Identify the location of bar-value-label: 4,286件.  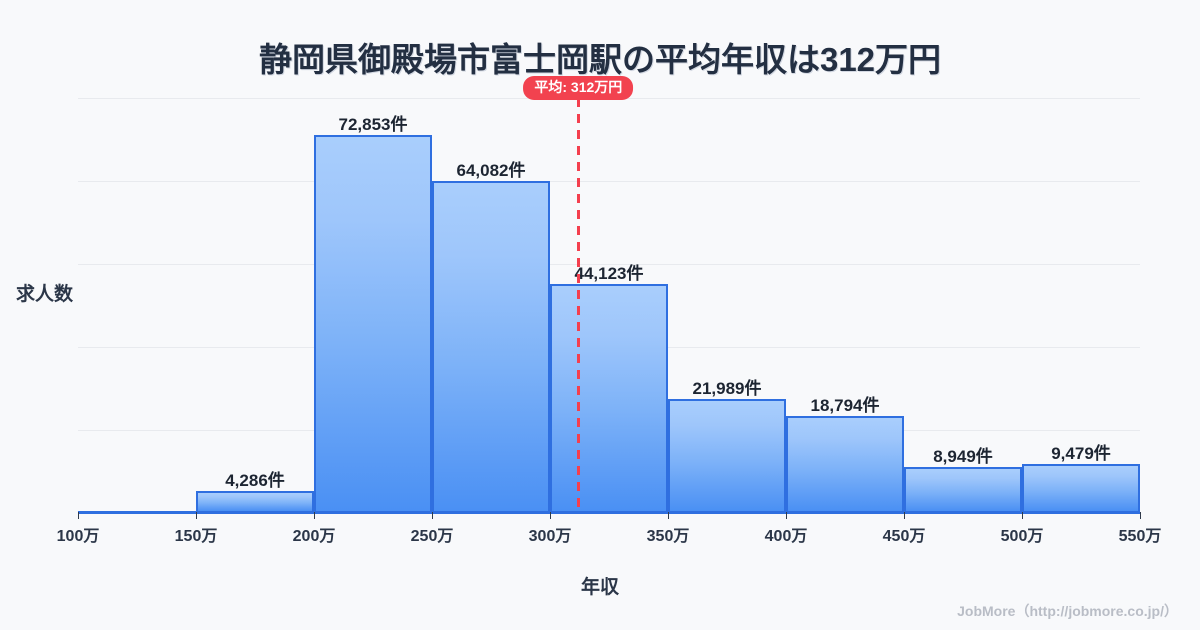
(255, 480).